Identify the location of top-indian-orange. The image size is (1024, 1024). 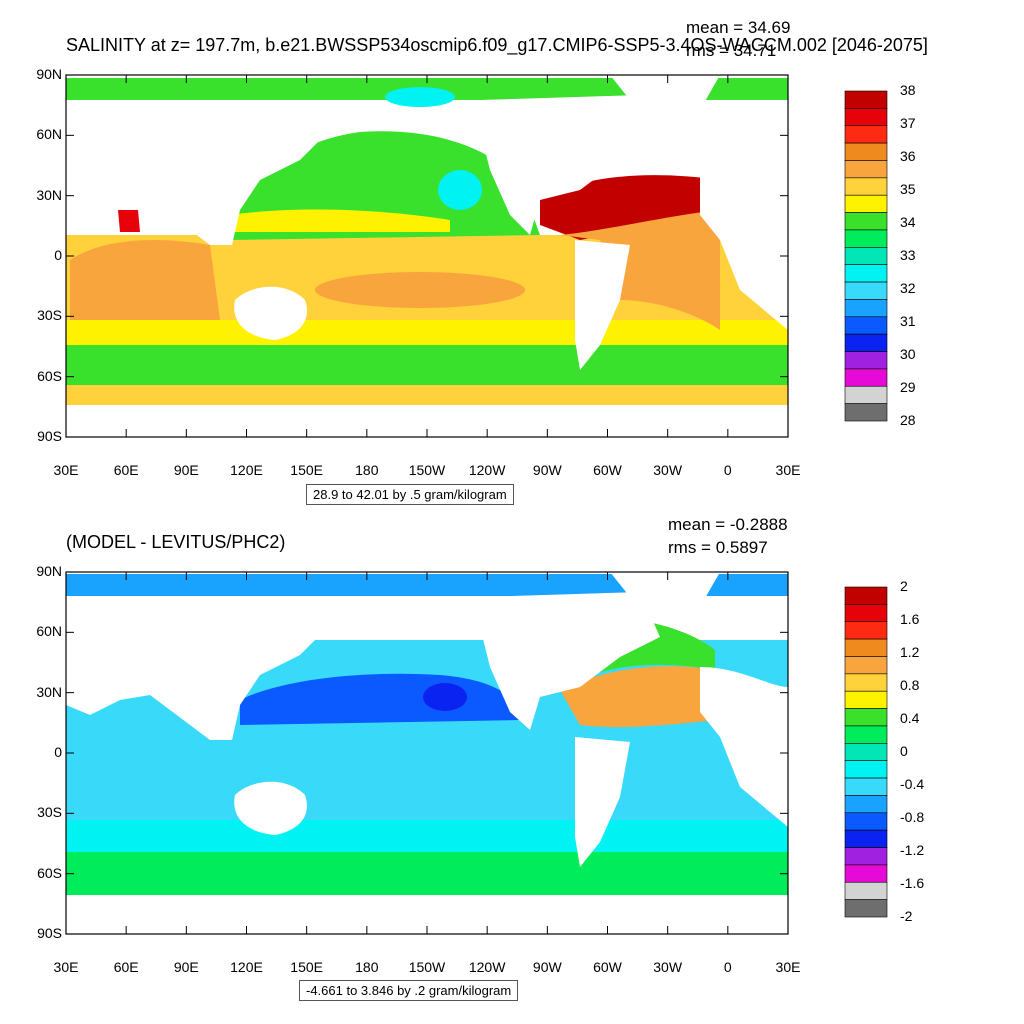
(145, 280).